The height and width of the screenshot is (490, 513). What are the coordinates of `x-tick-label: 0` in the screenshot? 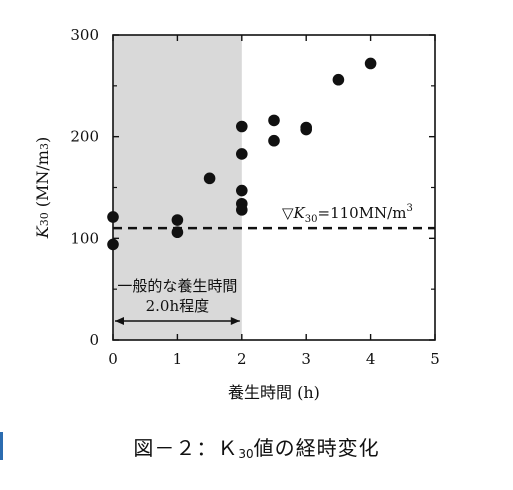 It's located at (113, 359).